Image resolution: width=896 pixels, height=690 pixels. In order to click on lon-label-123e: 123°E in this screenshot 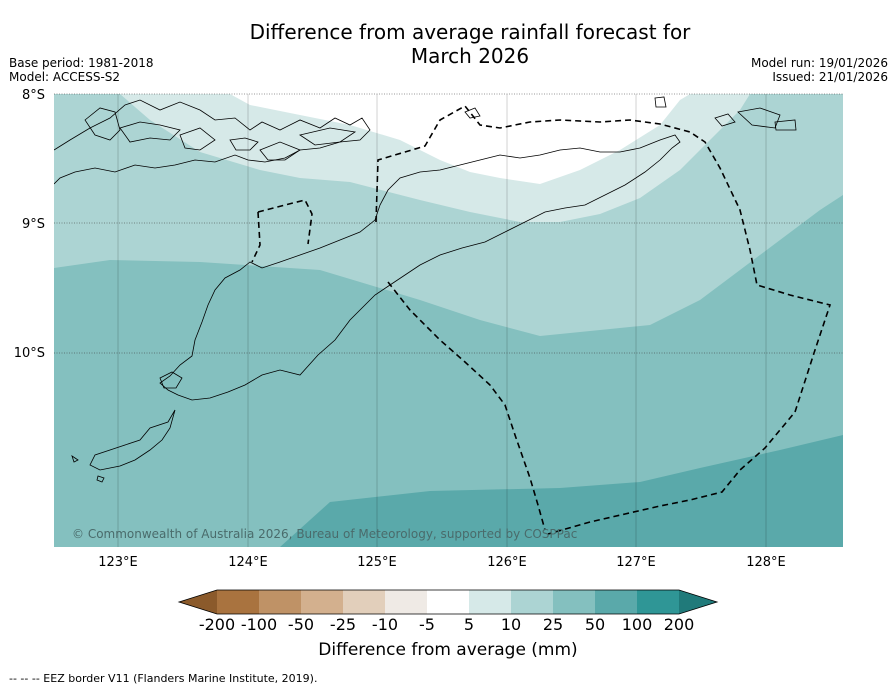, I will do `click(118, 562)`.